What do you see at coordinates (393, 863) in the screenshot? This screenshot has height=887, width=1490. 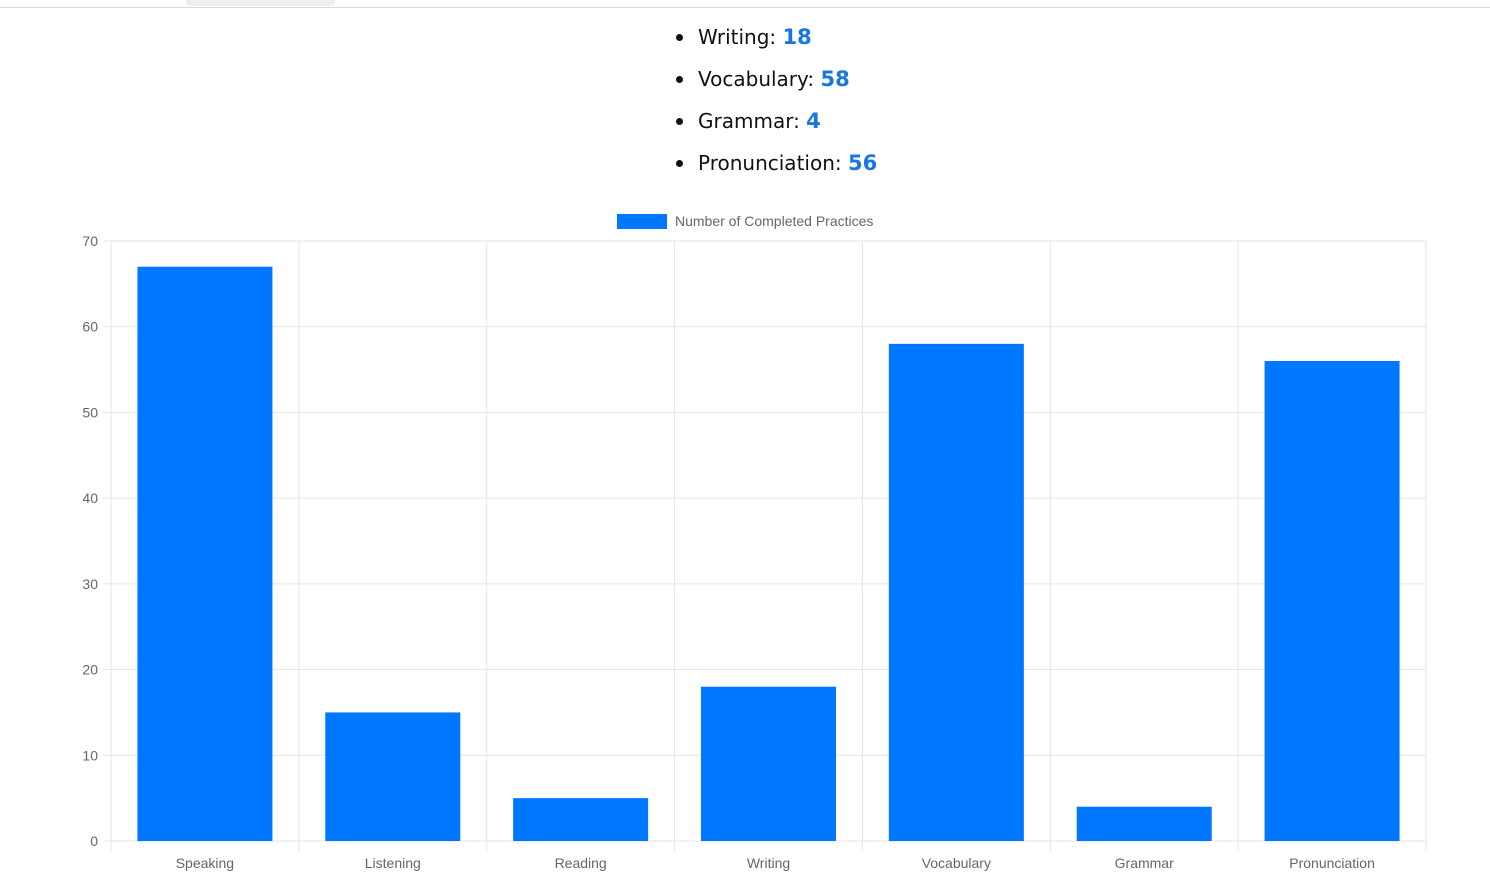 I see `x-tick-label: Listening` at bounding box center [393, 863].